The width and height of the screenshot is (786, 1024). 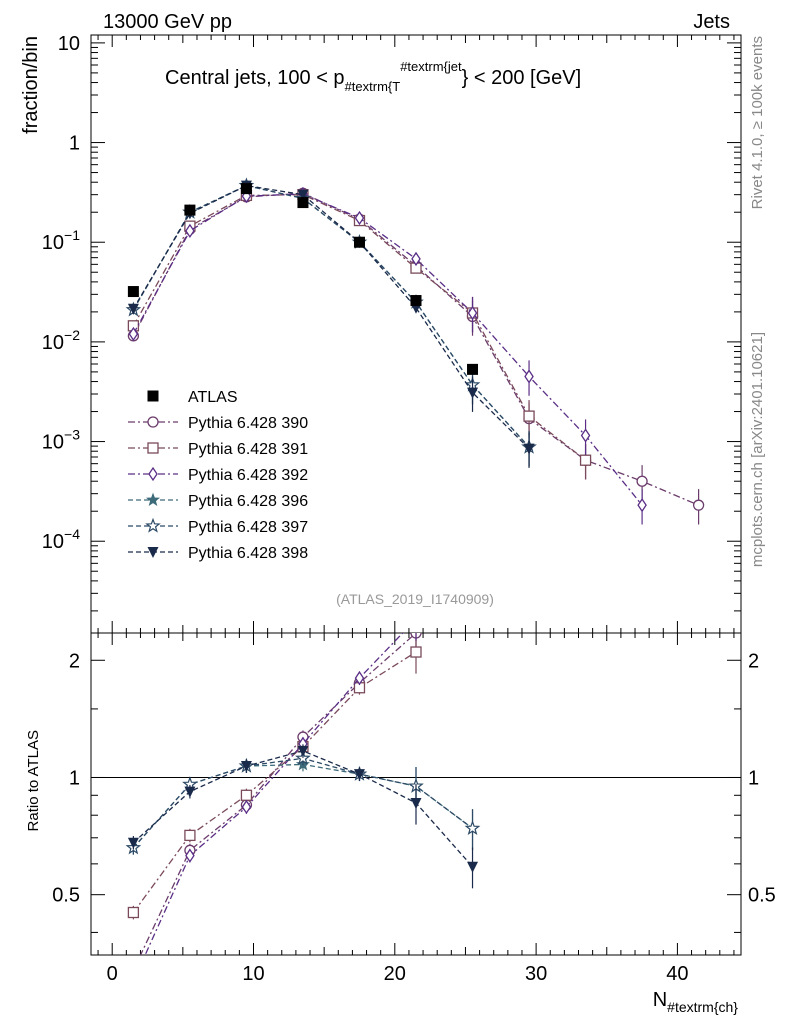 I want to click on legend-label: Pythia 6.428 398, so click(x=248, y=553).